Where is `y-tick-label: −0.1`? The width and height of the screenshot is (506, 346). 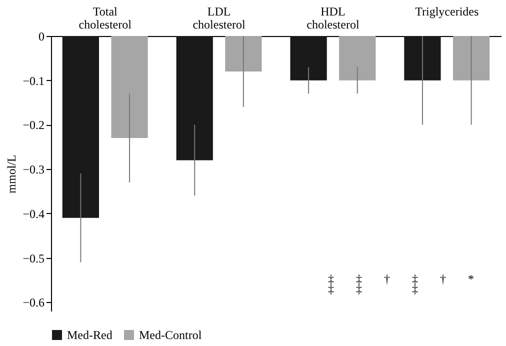 y-tick-label: −0.1 is located at coordinates (33, 81).